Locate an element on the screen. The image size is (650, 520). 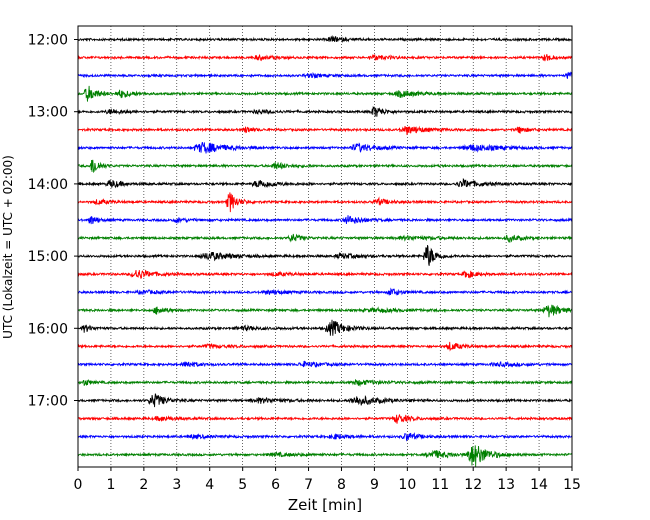
x-tick-label: 12 is located at coordinates (473, 485).